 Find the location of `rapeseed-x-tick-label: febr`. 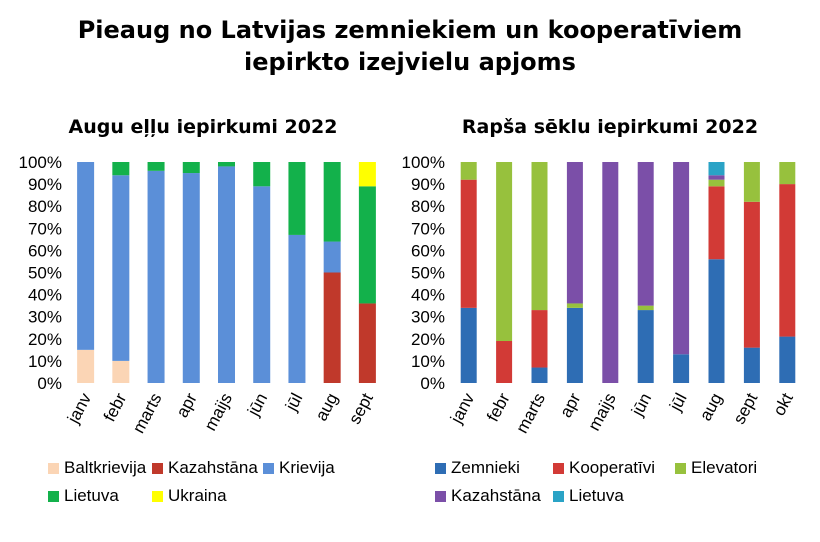

rapeseed-x-tick-label: febr is located at coordinates (498, 407).